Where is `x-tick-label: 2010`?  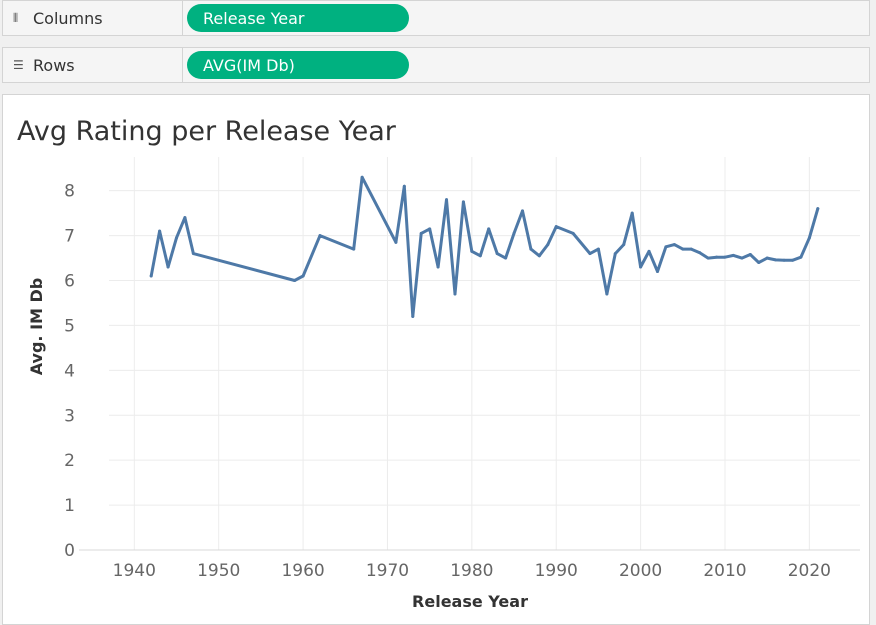
x-tick-label: 2010 is located at coordinates (724, 571).